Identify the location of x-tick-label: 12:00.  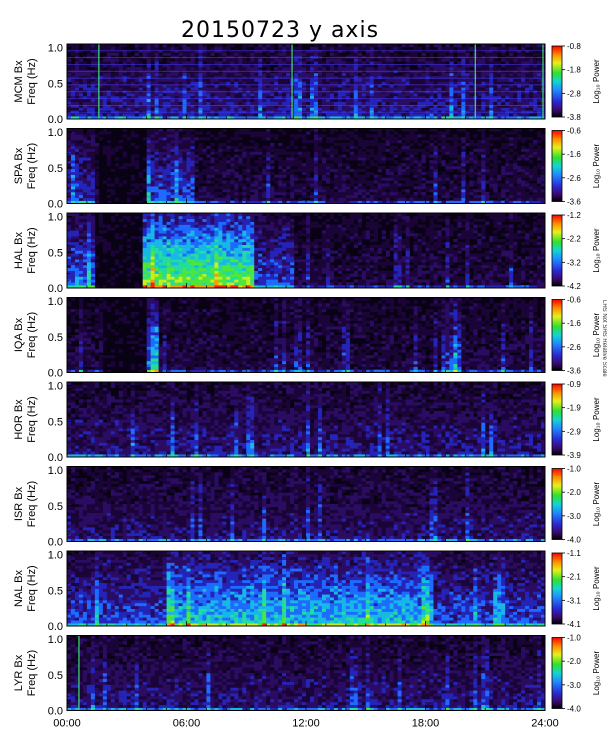
(306, 724).